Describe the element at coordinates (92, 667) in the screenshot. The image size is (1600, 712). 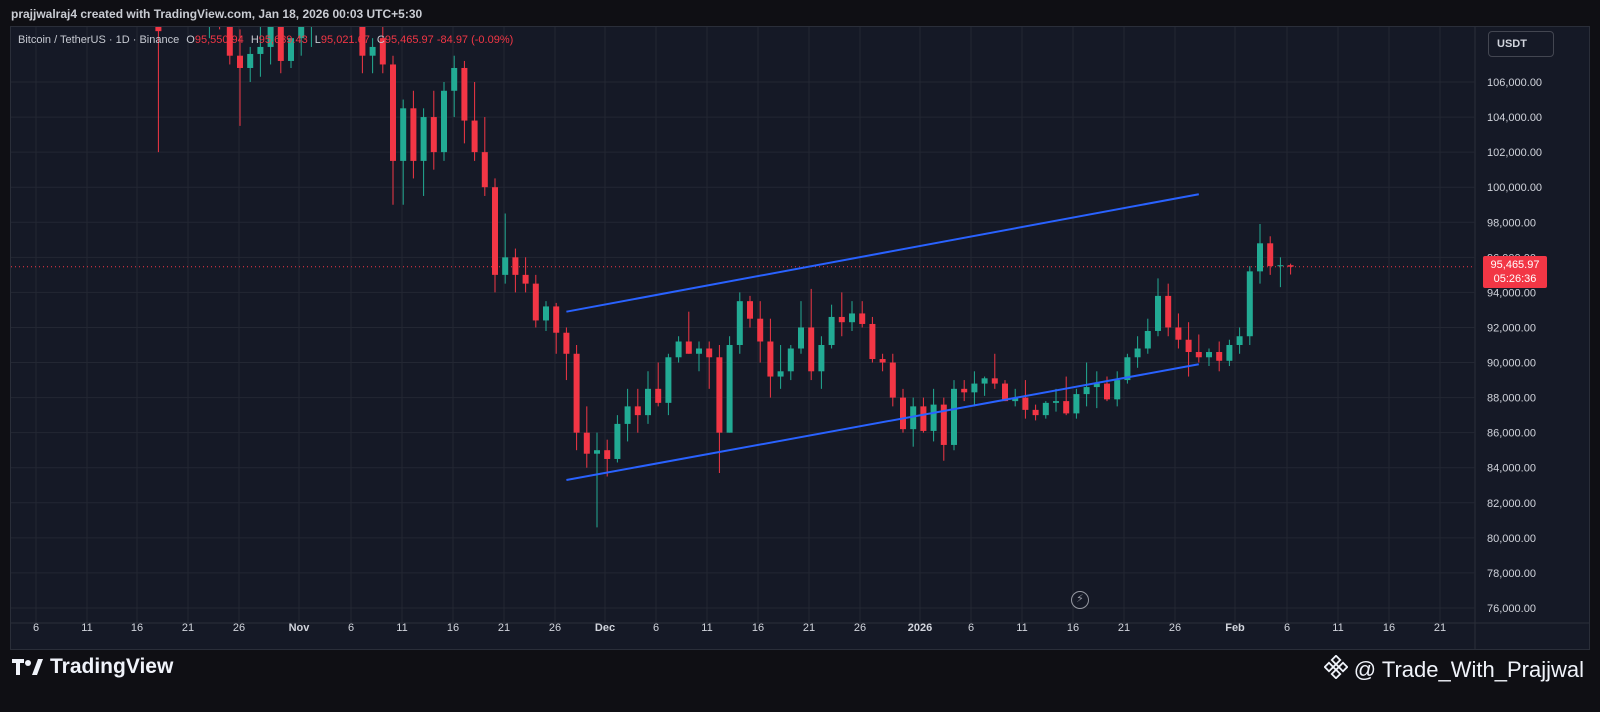
I see `tradingview-brand: TradingView` at that location.